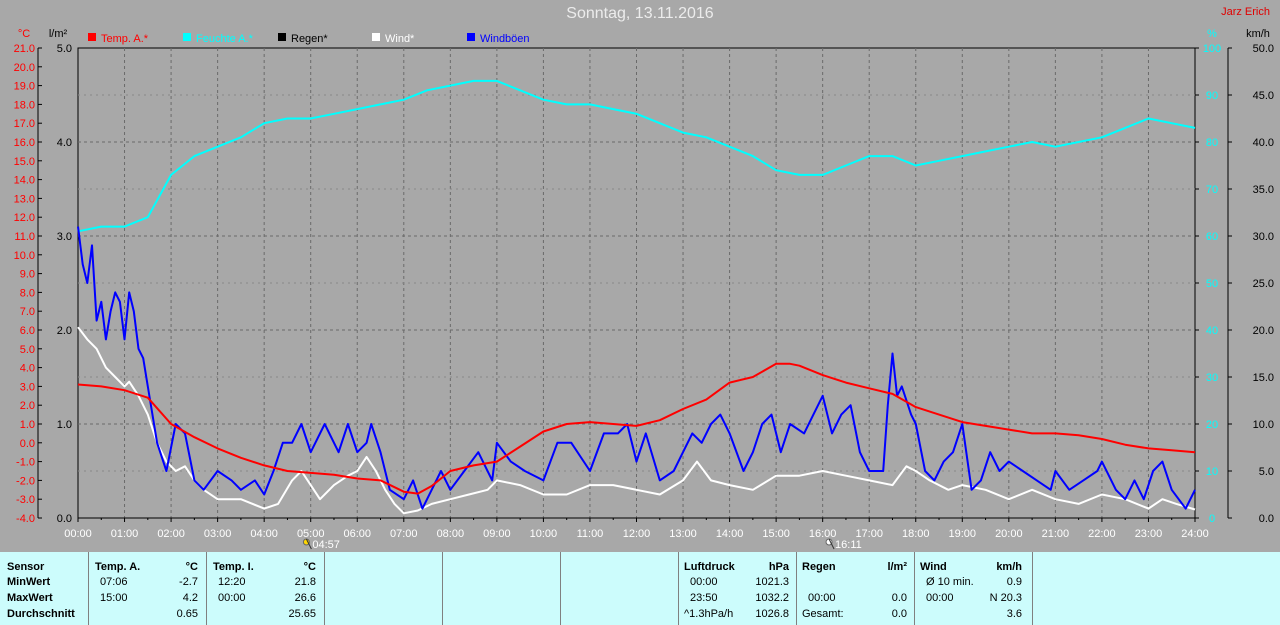 The width and height of the screenshot is (1280, 625). What do you see at coordinates (778, 567) in the screenshot?
I see `header-pressure-unit: hPa` at bounding box center [778, 567].